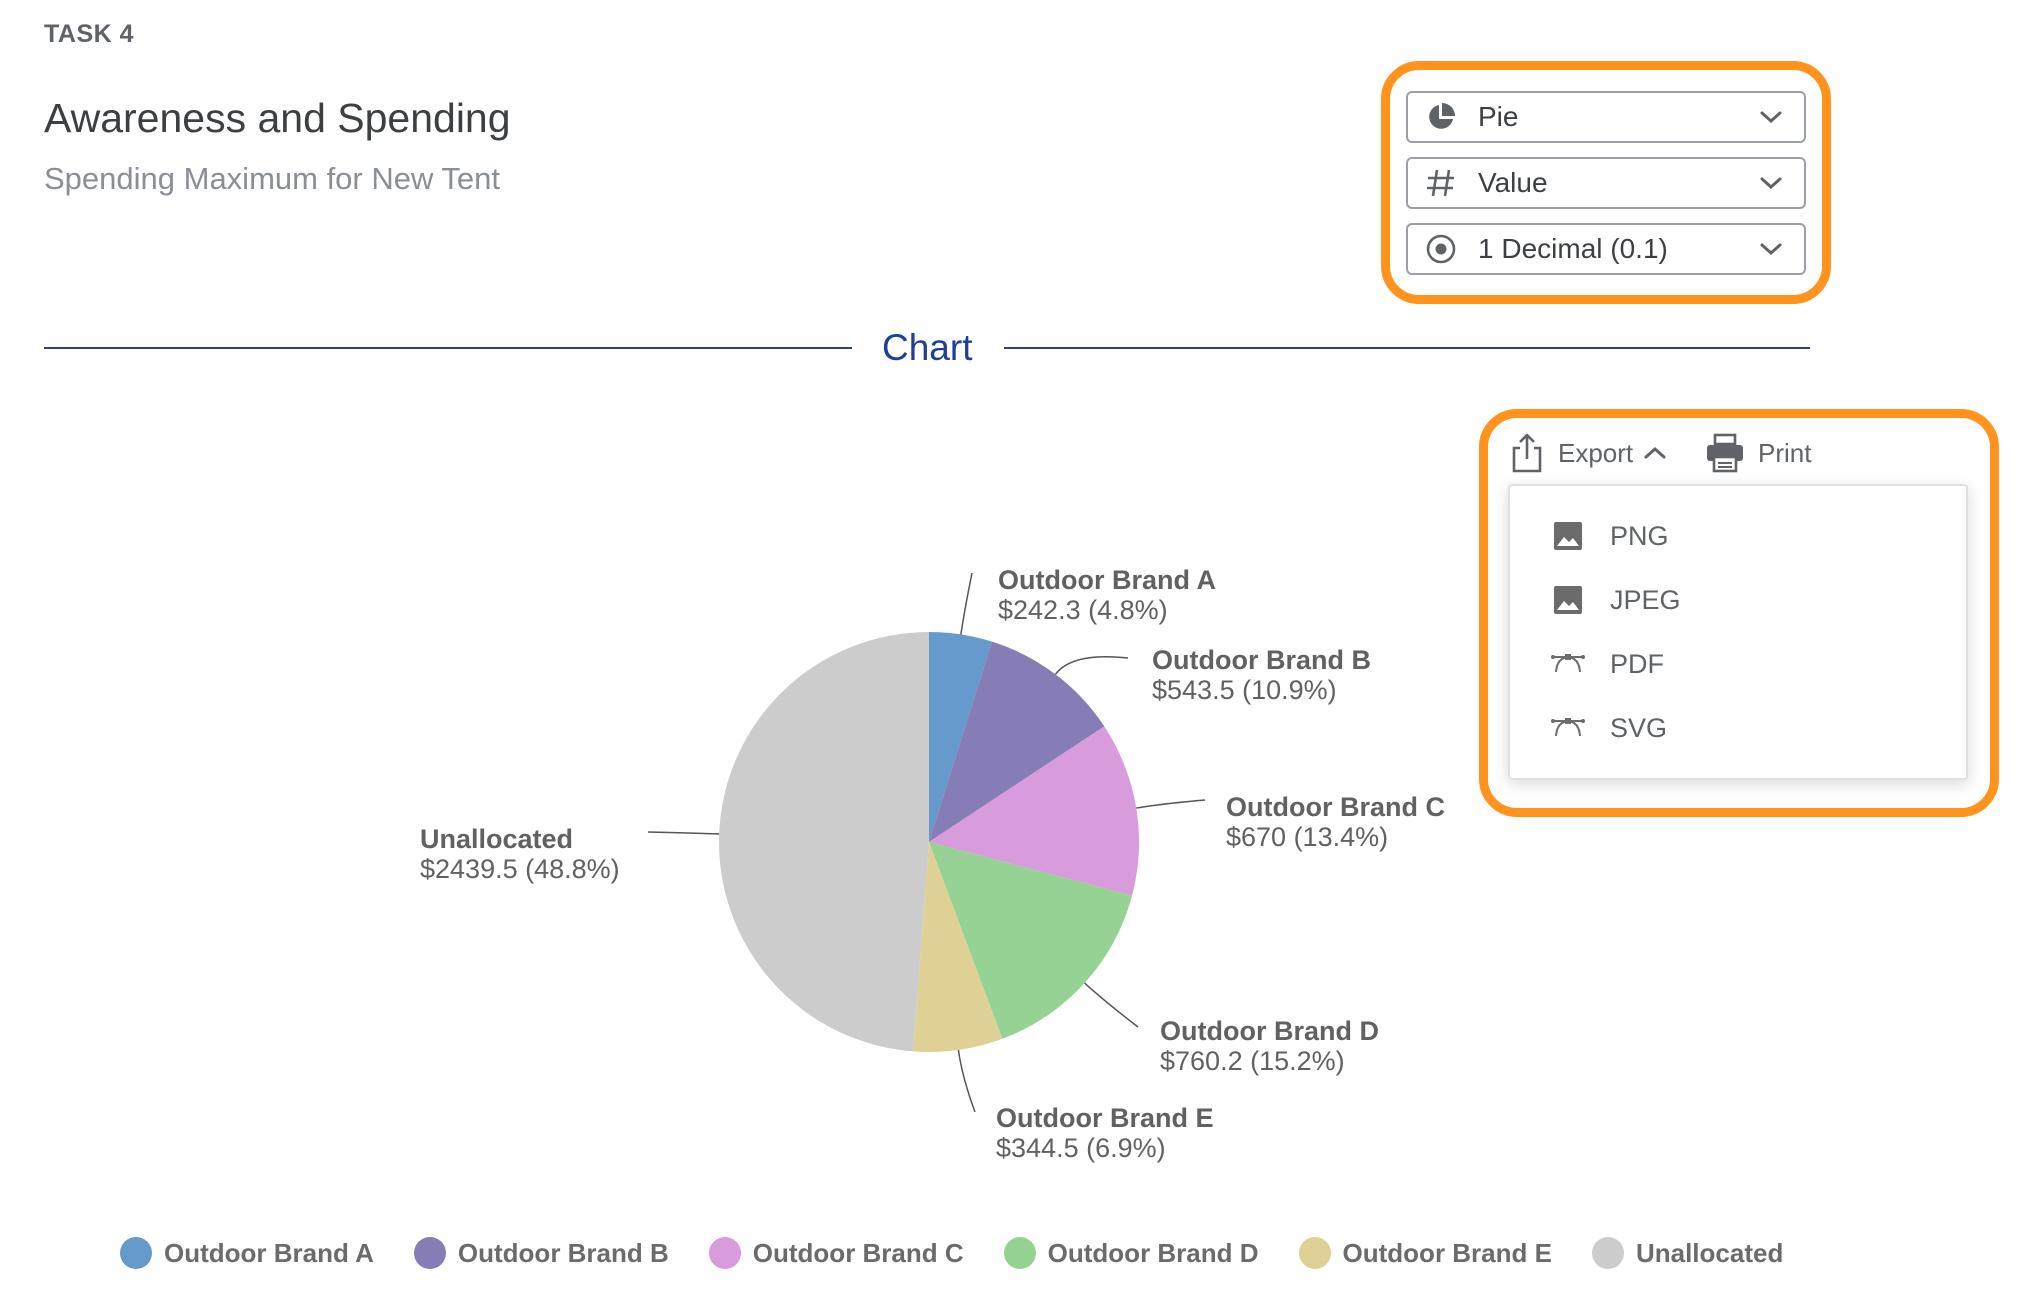 The height and width of the screenshot is (1304, 2032). Describe the element at coordinates (1637, 663) in the screenshot. I see `export-pdf-label: PDF` at that location.